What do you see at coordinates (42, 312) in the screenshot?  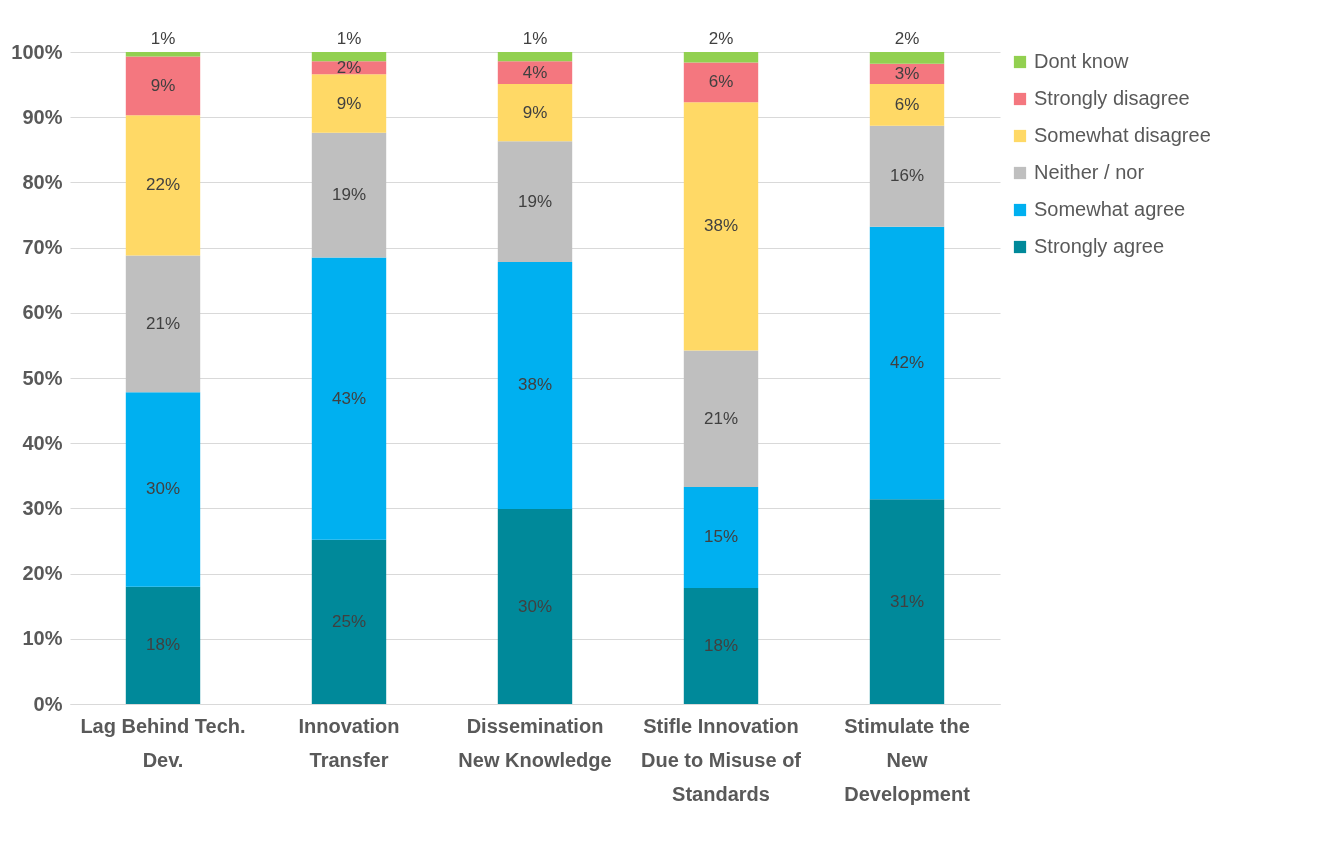 I see `y-tick-label: 60%` at bounding box center [42, 312].